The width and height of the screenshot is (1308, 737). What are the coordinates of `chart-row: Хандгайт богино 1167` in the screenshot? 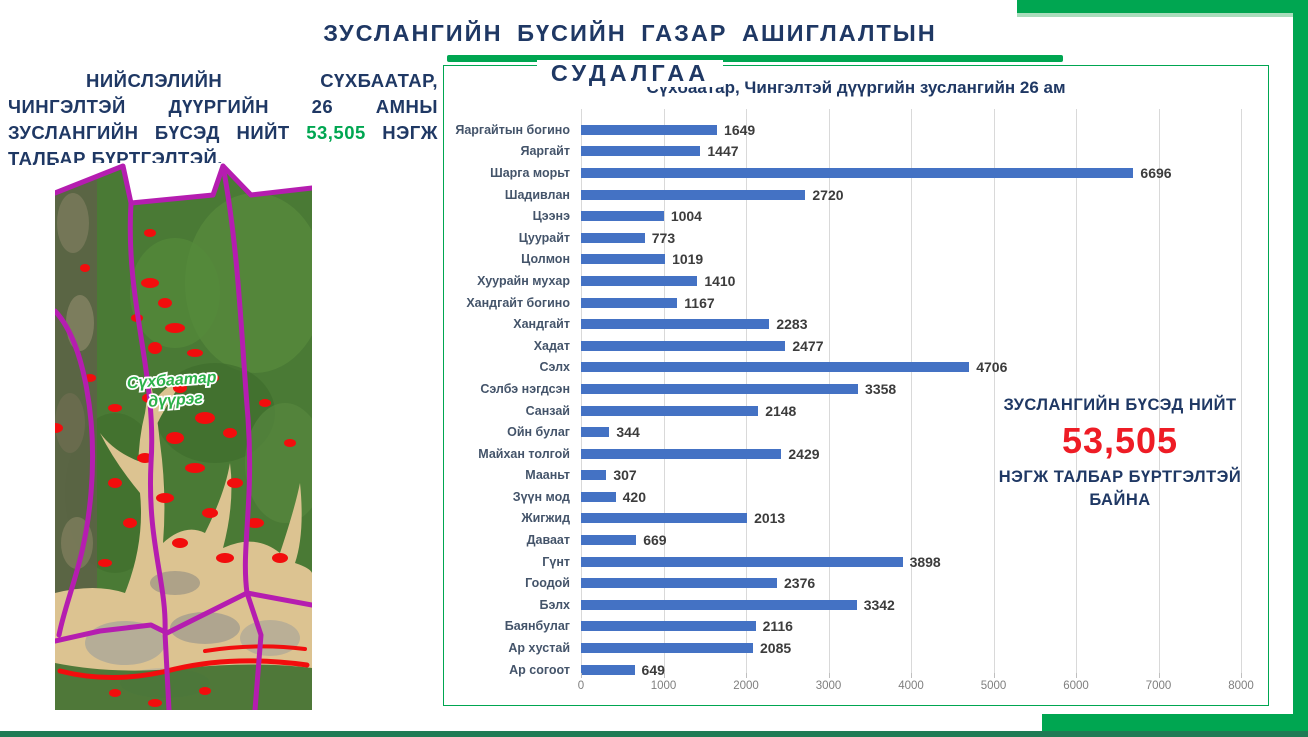 It's located at (846, 303).